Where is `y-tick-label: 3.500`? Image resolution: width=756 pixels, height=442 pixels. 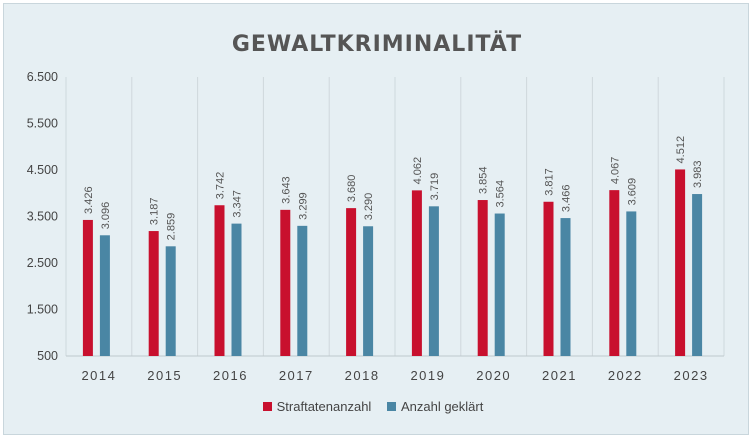 y-tick-label: 3.500 is located at coordinates (42, 217).